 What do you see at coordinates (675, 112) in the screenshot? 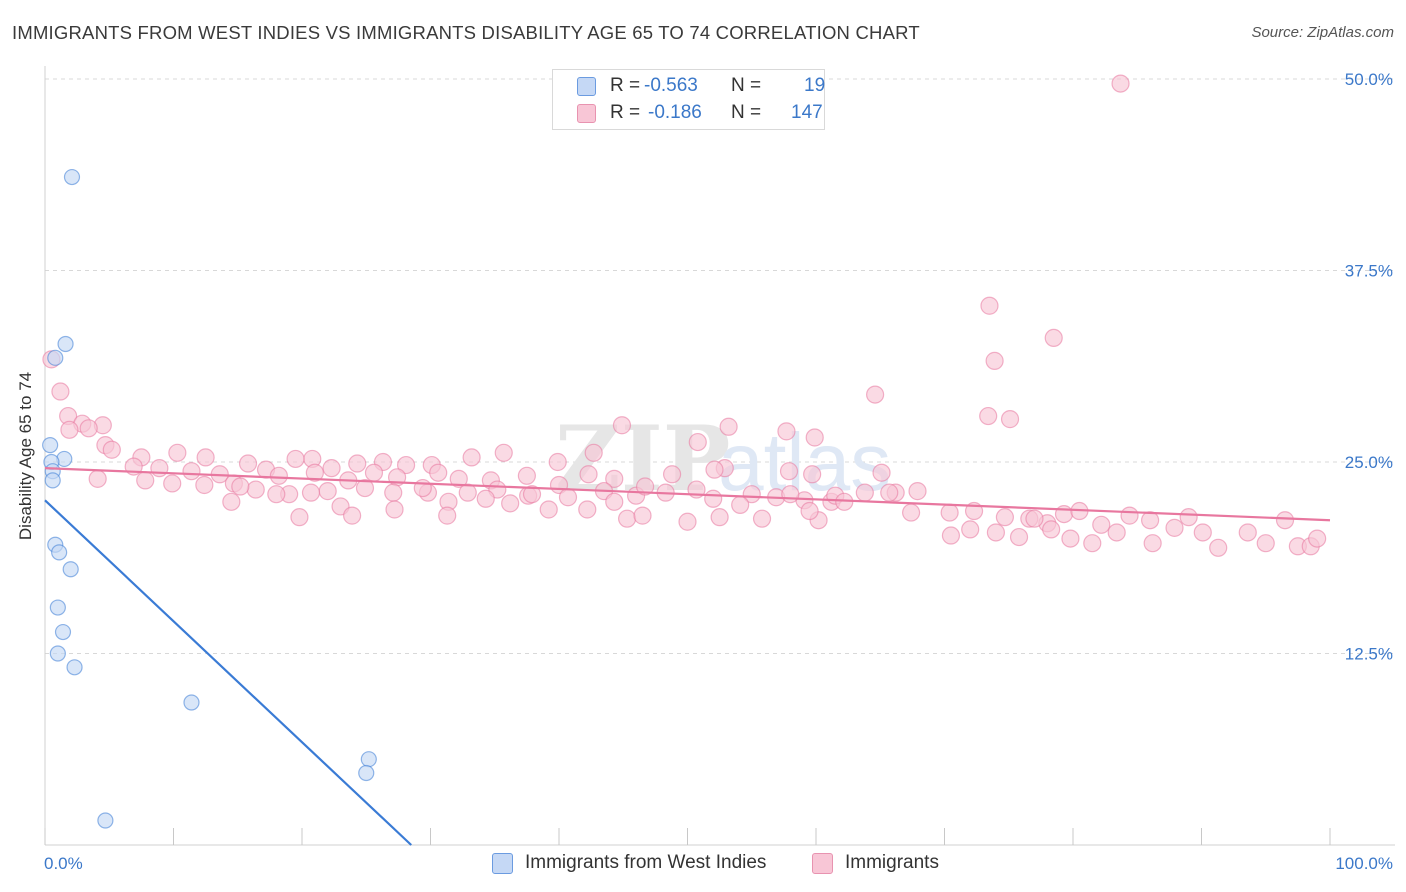
I see `legend-r-value: -0.186` at bounding box center [675, 112].